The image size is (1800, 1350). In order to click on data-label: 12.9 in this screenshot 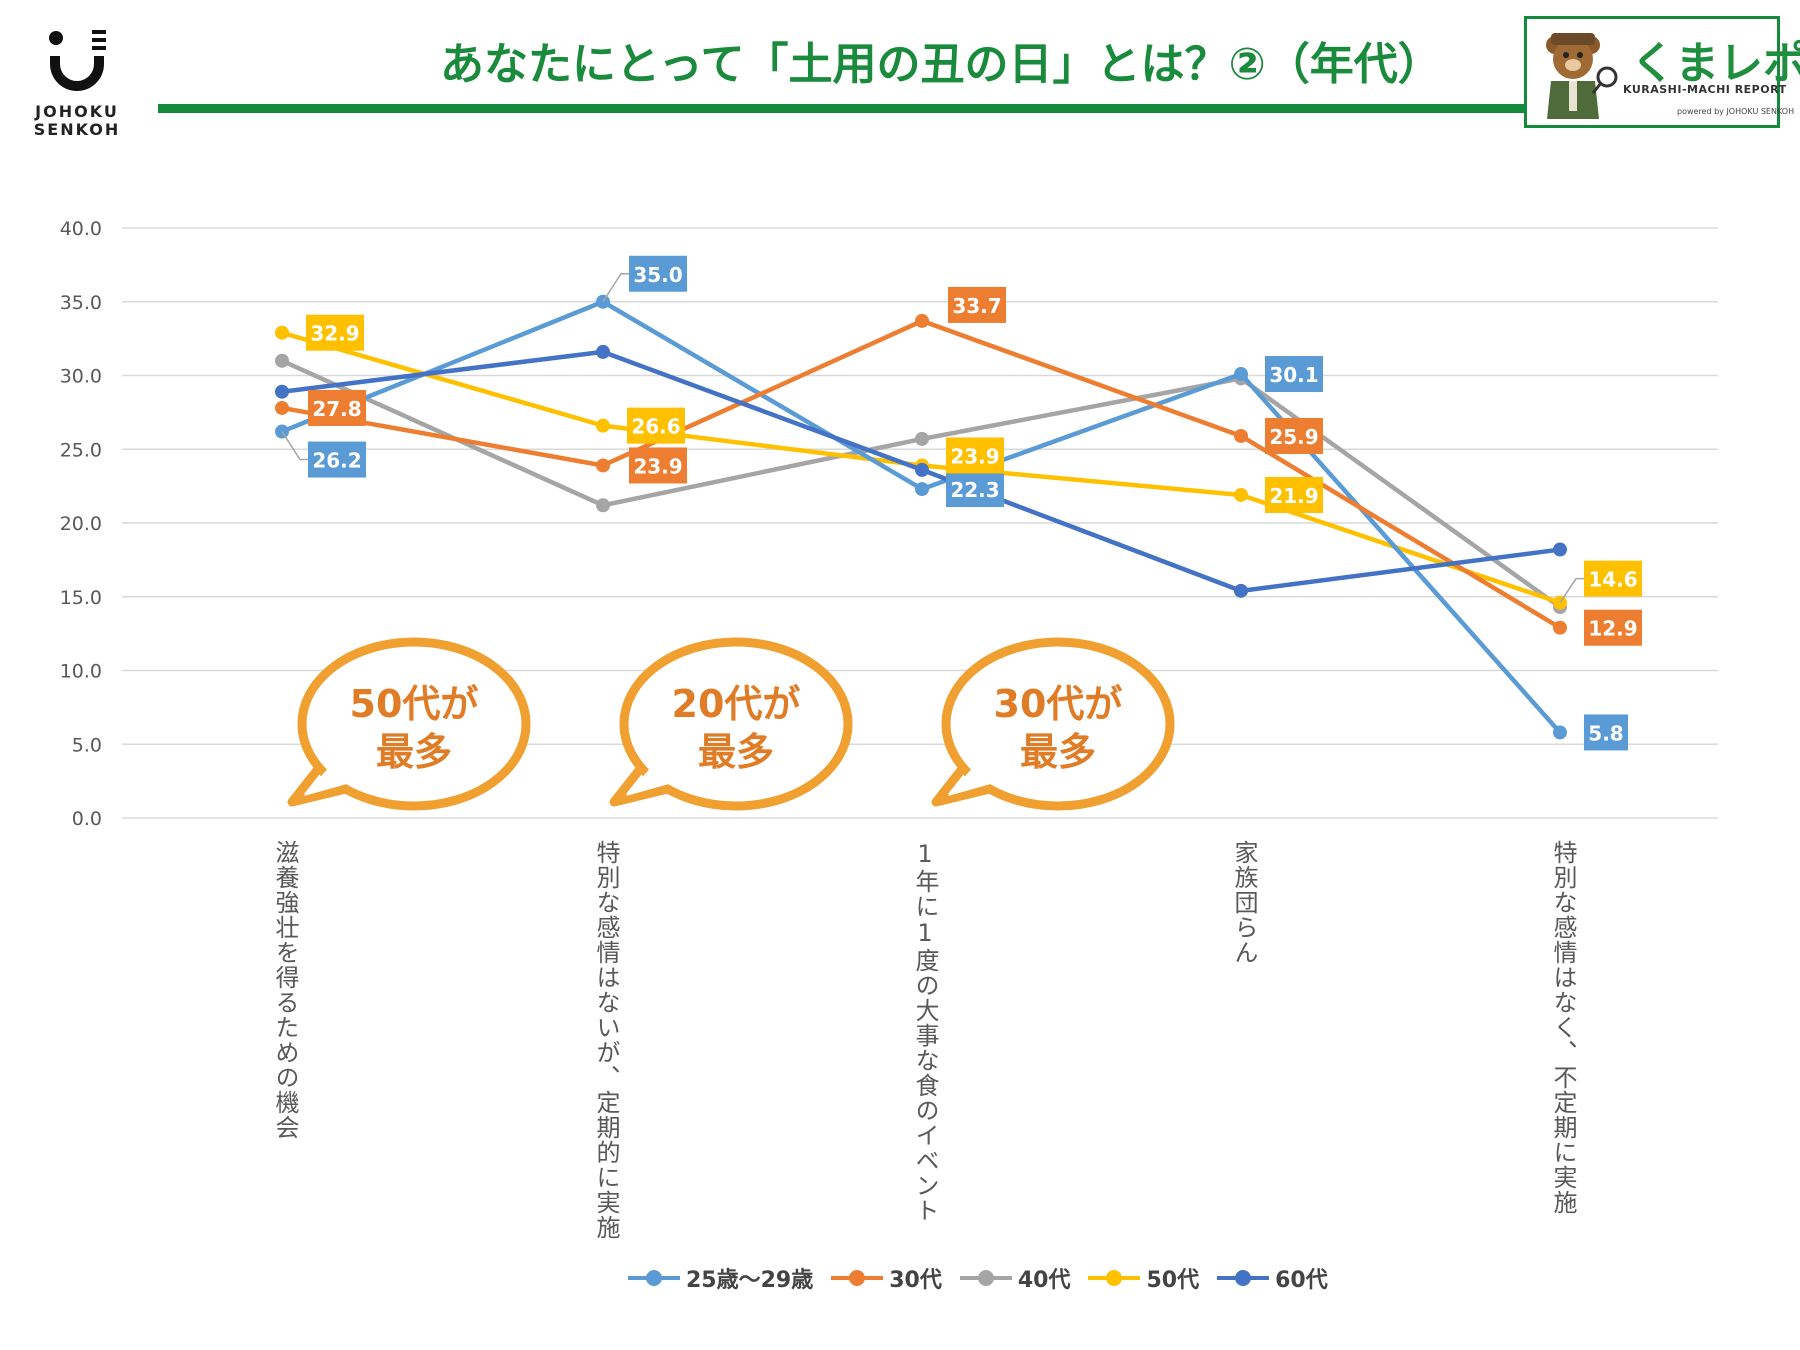, I will do `click(1612, 629)`.